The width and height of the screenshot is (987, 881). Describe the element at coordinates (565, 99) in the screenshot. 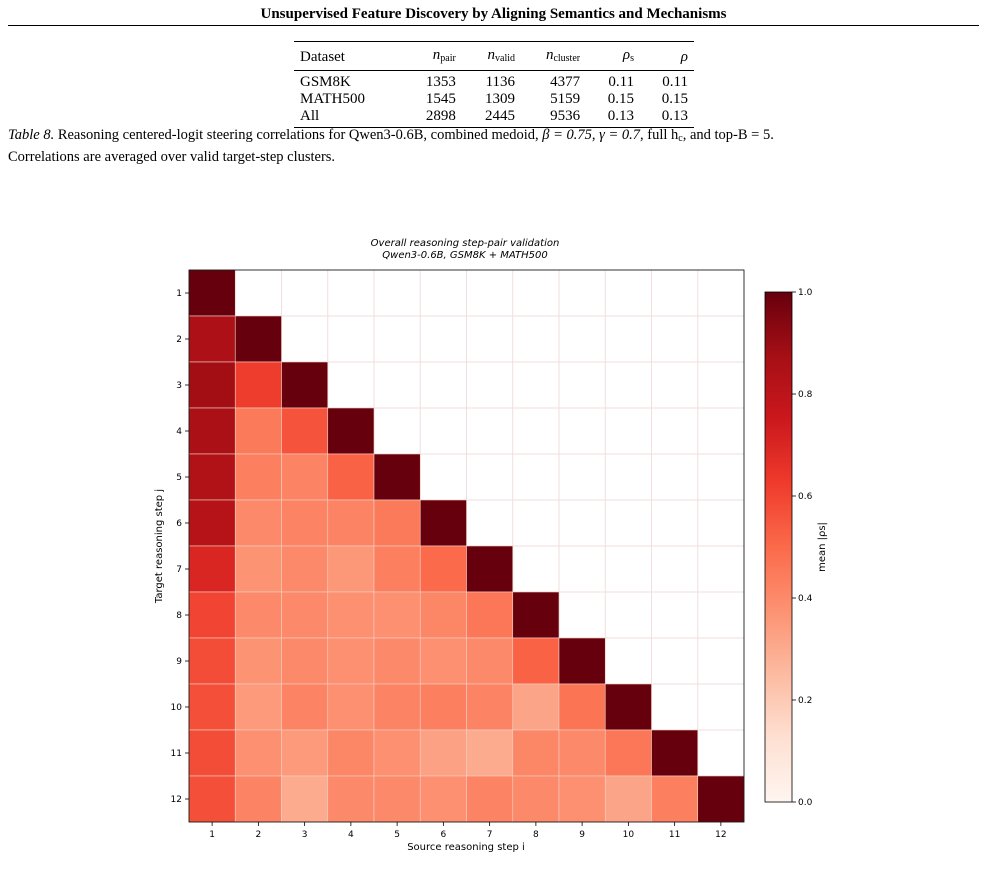

I see `cell-n-cluster: 5159` at that location.